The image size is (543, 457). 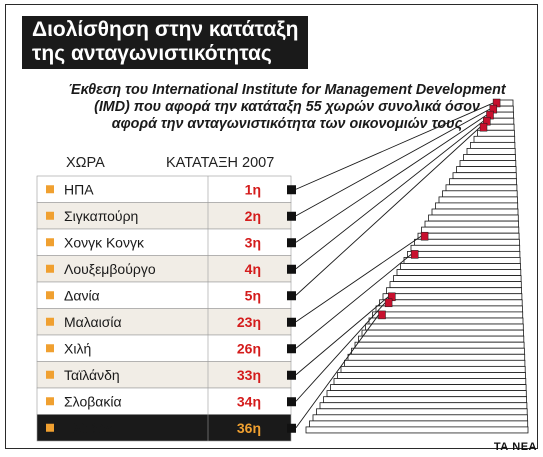 I want to click on rank-label: 5η, so click(x=253, y=295).